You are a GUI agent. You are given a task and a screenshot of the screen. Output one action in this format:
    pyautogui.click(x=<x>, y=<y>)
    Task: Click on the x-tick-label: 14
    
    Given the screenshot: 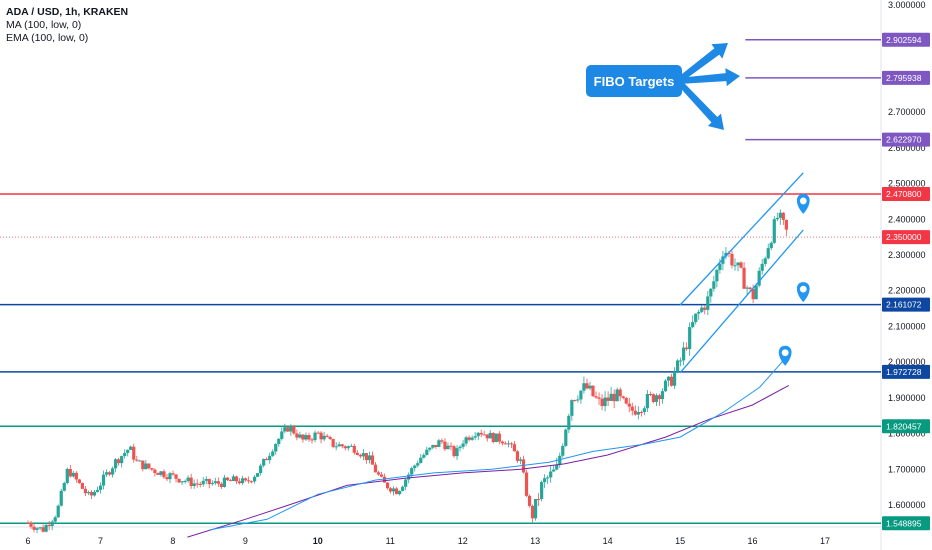 What is the action you would take?
    pyautogui.click(x=608, y=541)
    